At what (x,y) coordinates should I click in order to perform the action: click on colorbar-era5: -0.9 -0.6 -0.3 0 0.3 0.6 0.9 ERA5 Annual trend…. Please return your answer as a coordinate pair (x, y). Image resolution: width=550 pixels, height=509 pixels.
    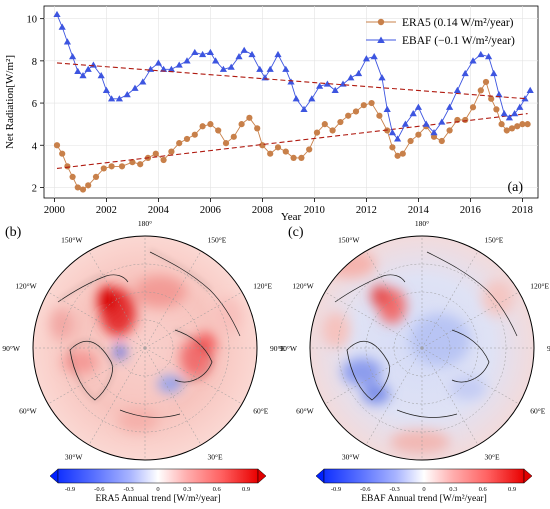
    Looking at the image, I should click on (158, 486).